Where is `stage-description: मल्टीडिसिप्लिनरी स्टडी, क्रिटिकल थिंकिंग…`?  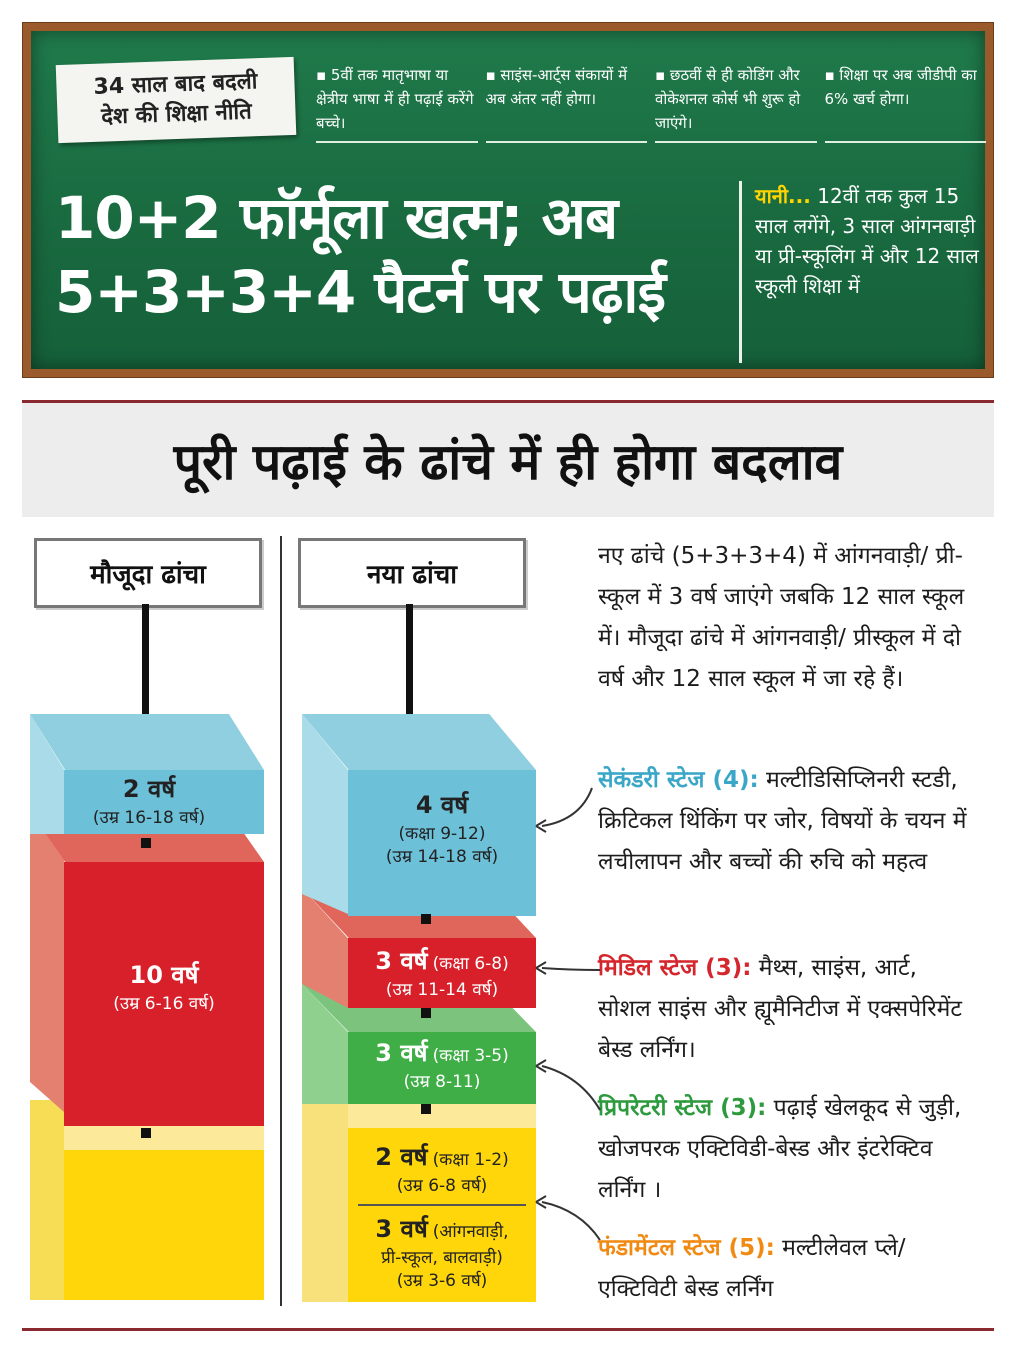 stage-description: मल्टीडिसिप्लिनरी स्टडी, क्रिटिकल थिंकिंग… is located at coordinates (782, 821).